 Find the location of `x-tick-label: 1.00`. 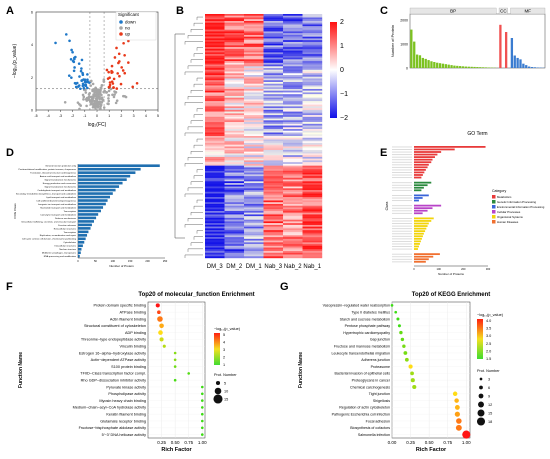

x-tick-label: 1.00 is located at coordinates (202, 442).